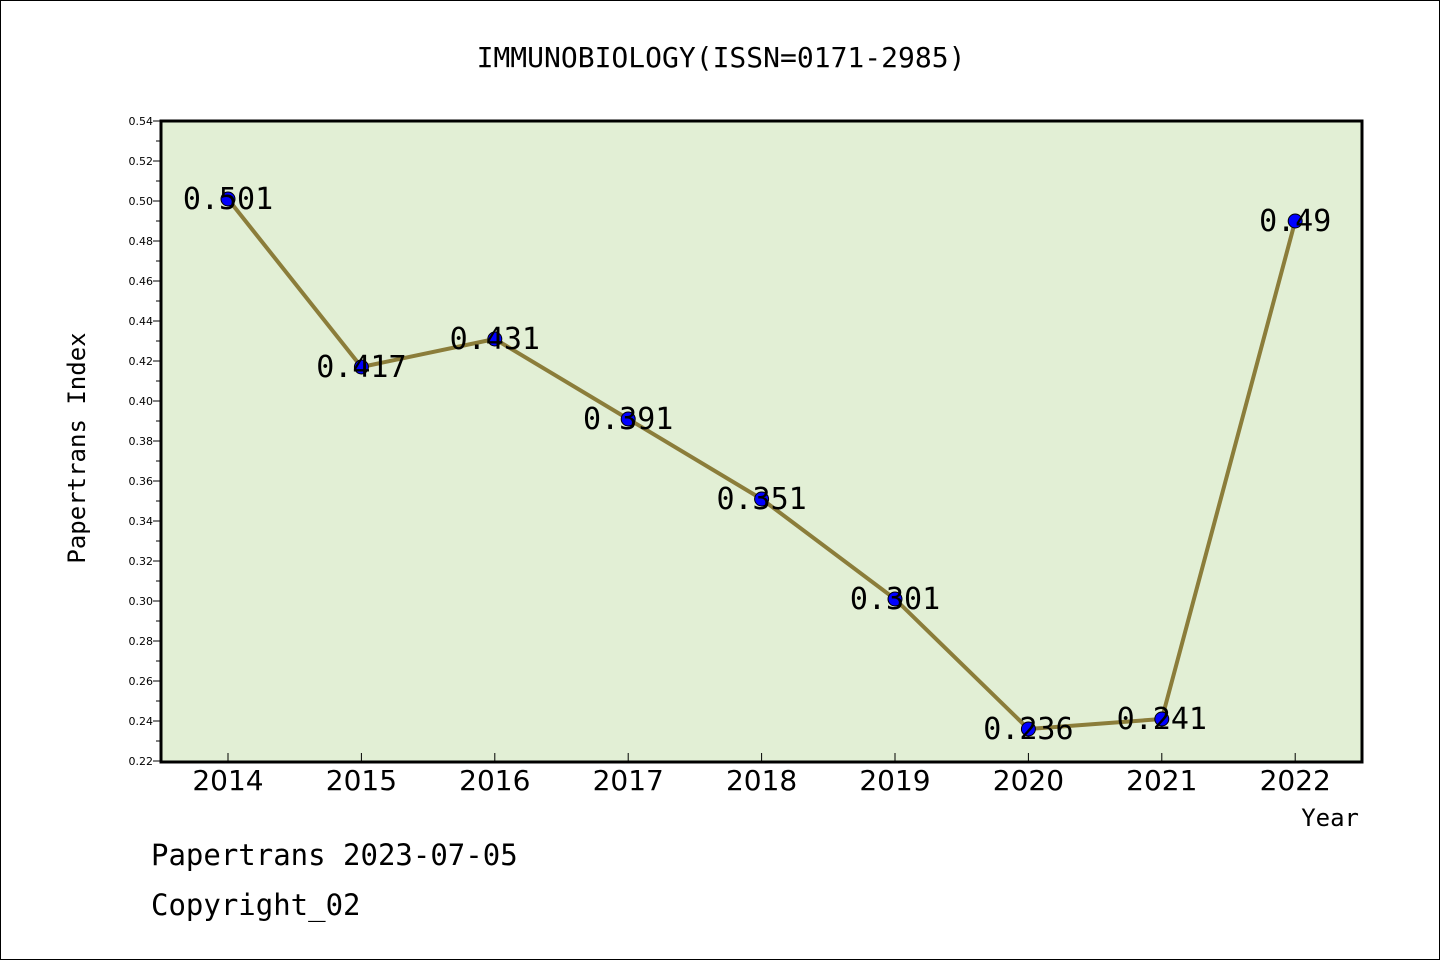 Image resolution: width=1440 pixels, height=961 pixels. What do you see at coordinates (361, 780) in the screenshot?
I see `x-tick-label: 2015` at bounding box center [361, 780].